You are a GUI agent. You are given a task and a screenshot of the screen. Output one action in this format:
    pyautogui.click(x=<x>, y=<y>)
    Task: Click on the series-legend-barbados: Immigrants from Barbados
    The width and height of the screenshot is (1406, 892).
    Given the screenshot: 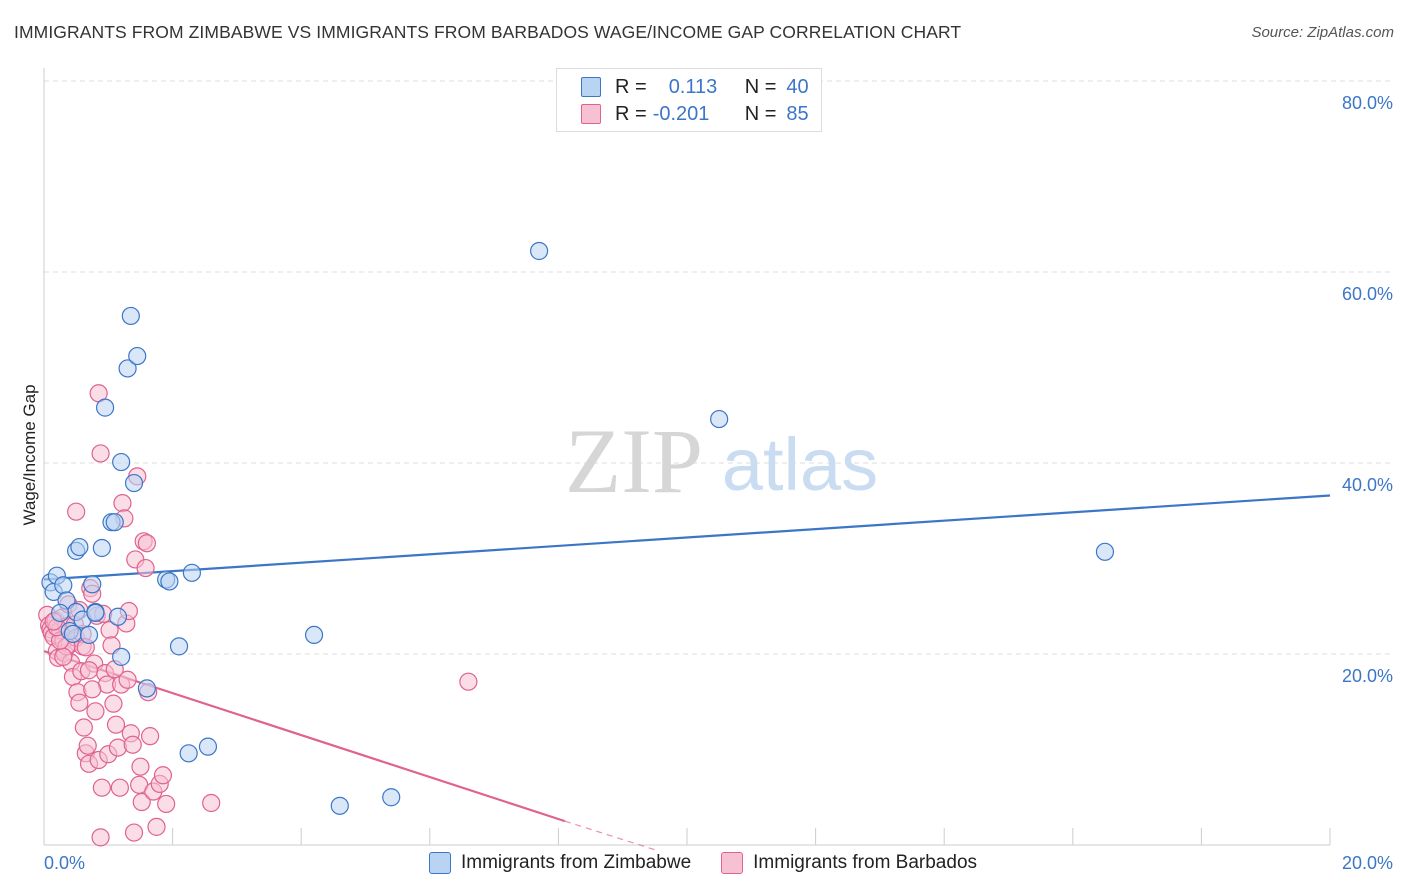 What is the action you would take?
    pyautogui.click(x=849, y=863)
    